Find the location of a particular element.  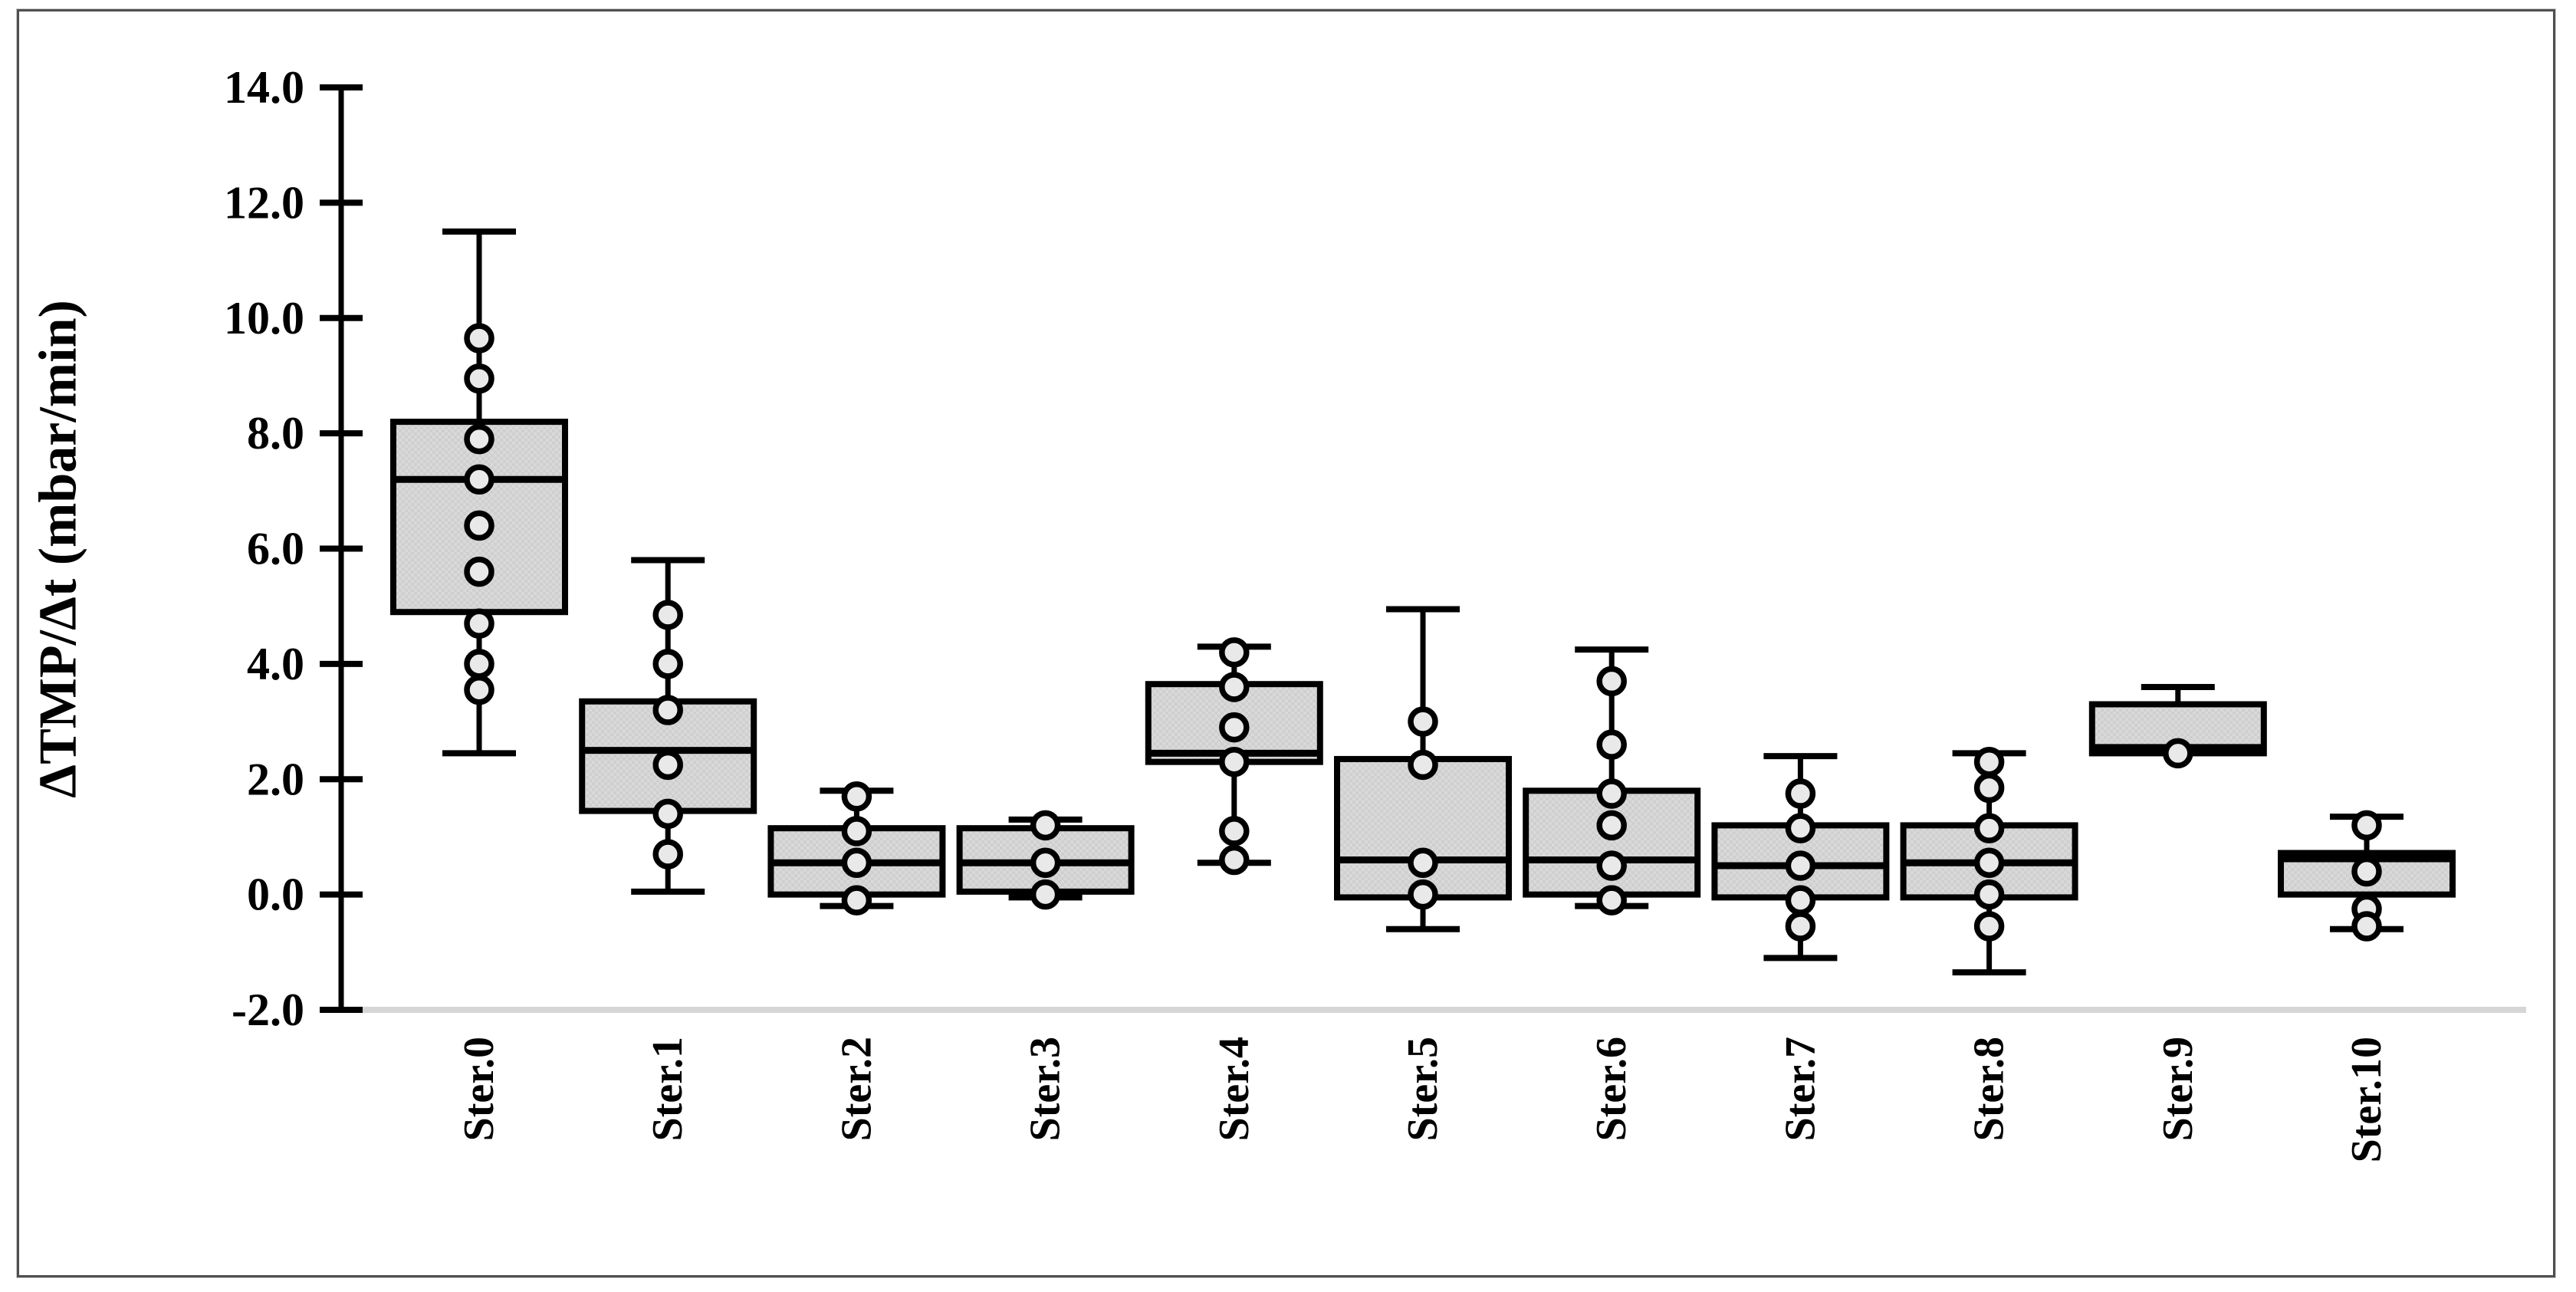

y-tick-label: 8.0 is located at coordinates (275, 433).